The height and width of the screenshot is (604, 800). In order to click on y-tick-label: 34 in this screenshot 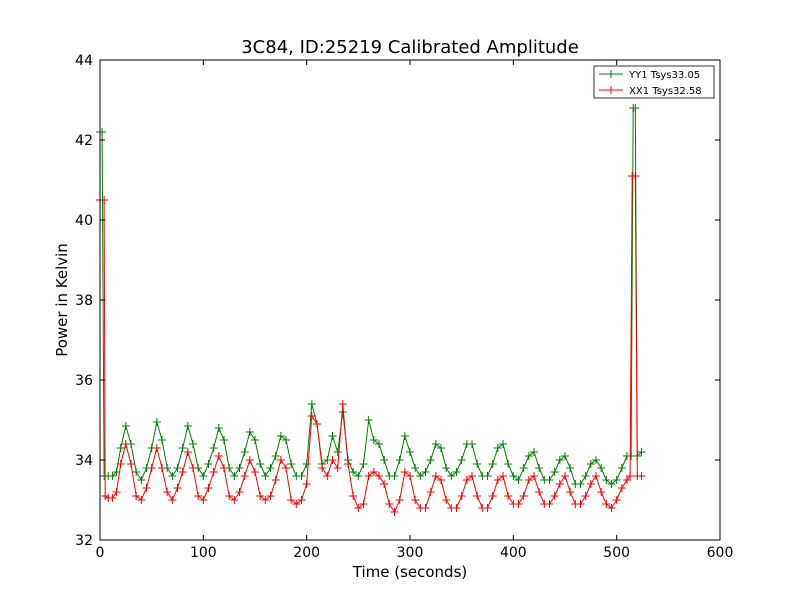, I will do `click(84, 461)`.